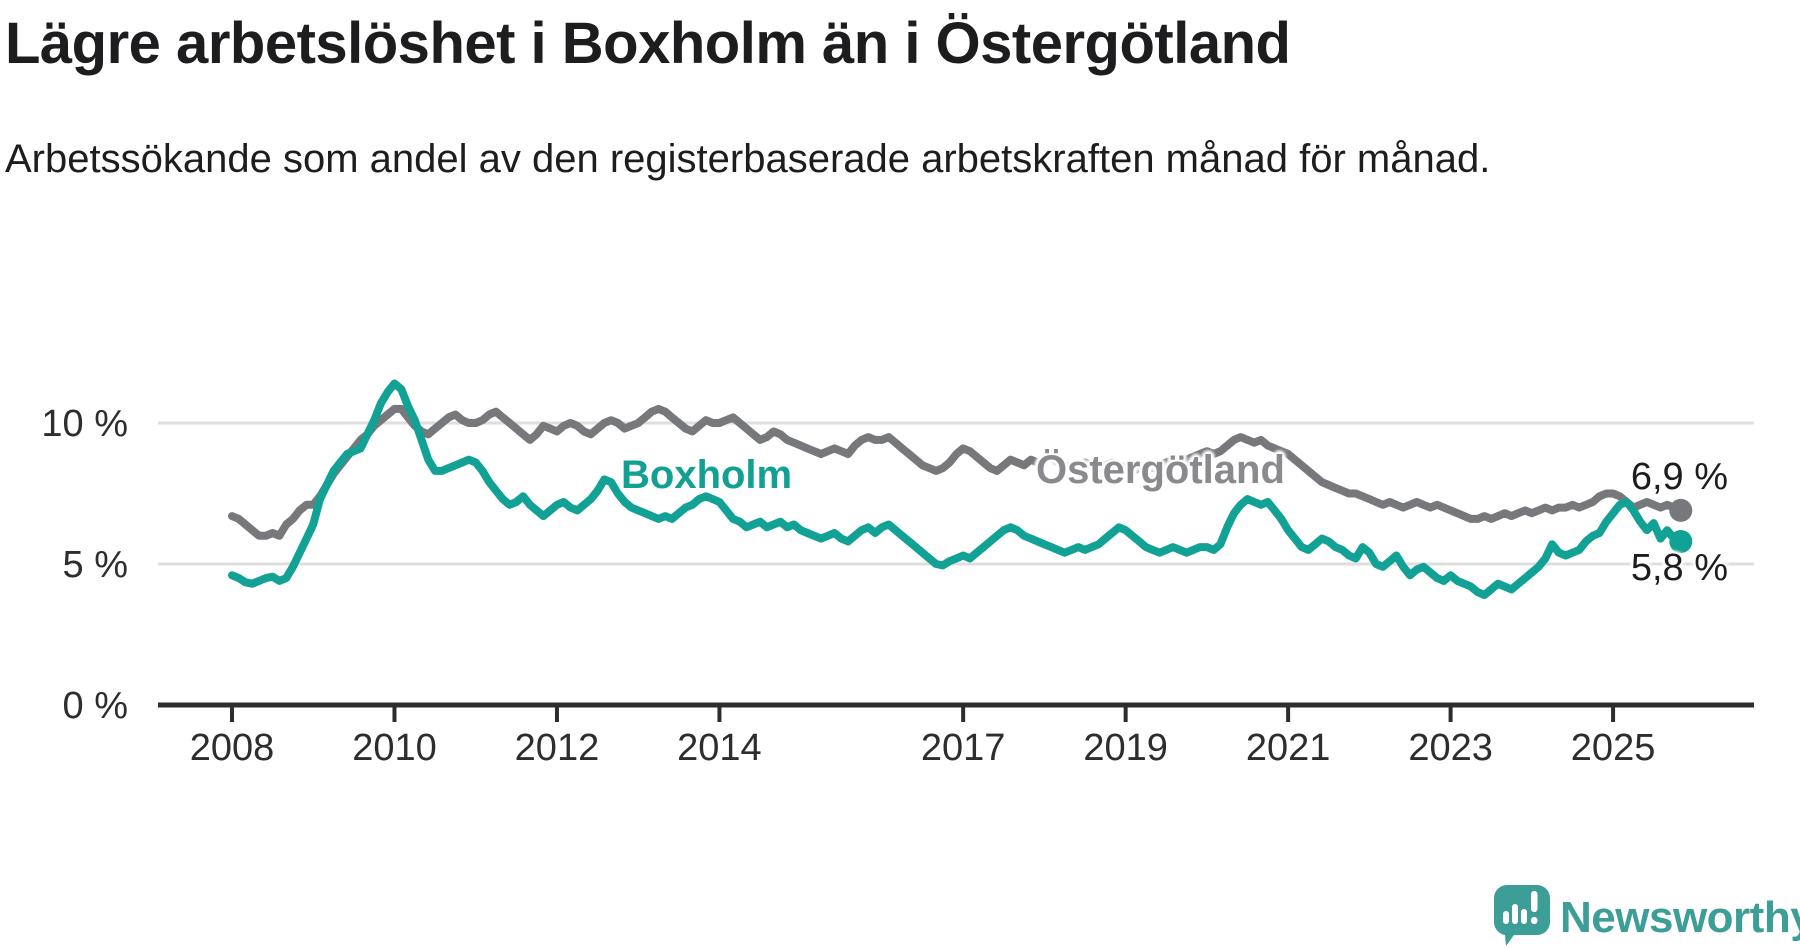 Image resolution: width=1800 pixels, height=948 pixels. What do you see at coordinates (1679, 568) in the screenshot?
I see `end-value-label-boxholm: 5,8 %` at bounding box center [1679, 568].